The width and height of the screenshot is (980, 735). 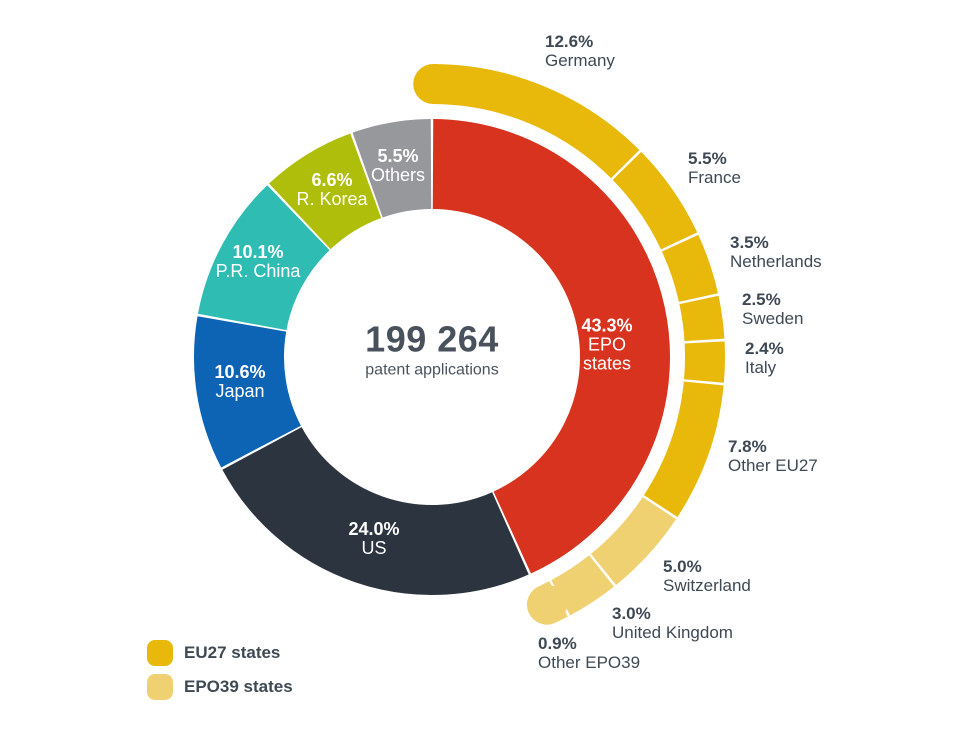 I want to click on ring-label-switzerland-pct: 5.0%, so click(x=682, y=566).